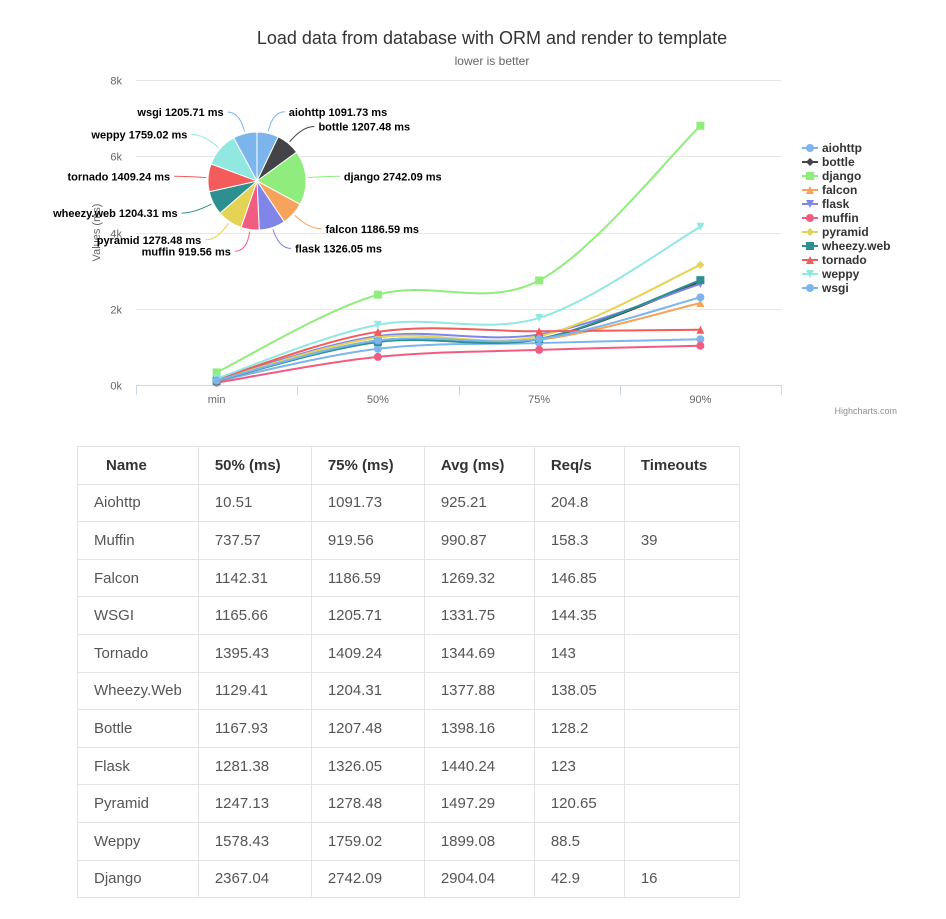  I want to click on legend-item-wsgi: wsgi, so click(825, 288).